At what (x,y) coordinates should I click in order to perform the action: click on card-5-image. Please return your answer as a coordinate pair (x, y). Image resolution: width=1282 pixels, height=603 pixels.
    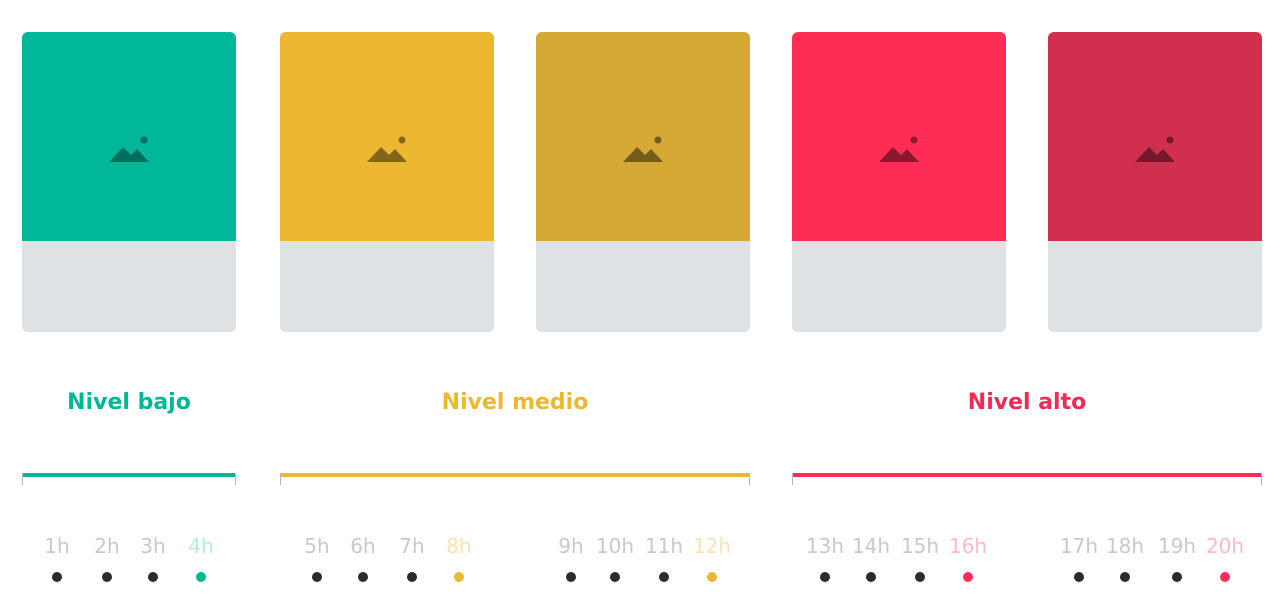
    Looking at the image, I should click on (1155, 136).